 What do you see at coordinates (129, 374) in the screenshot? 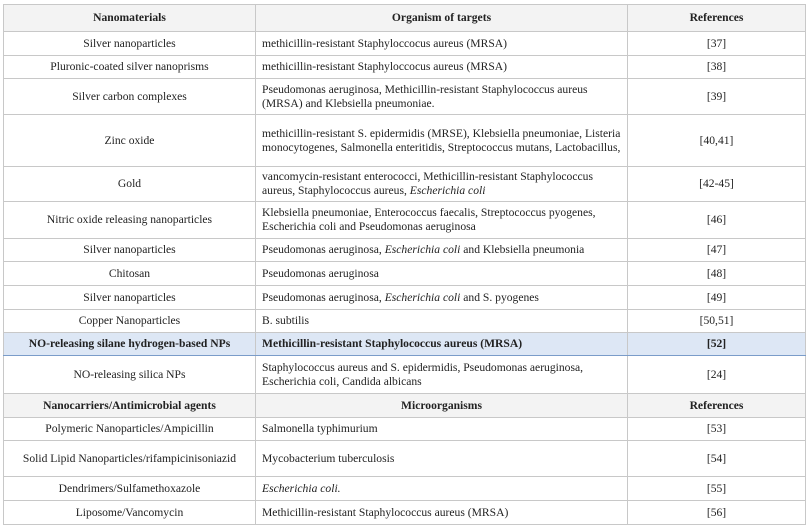
I see `material-cell: NO-releasing silica NPs` at bounding box center [129, 374].